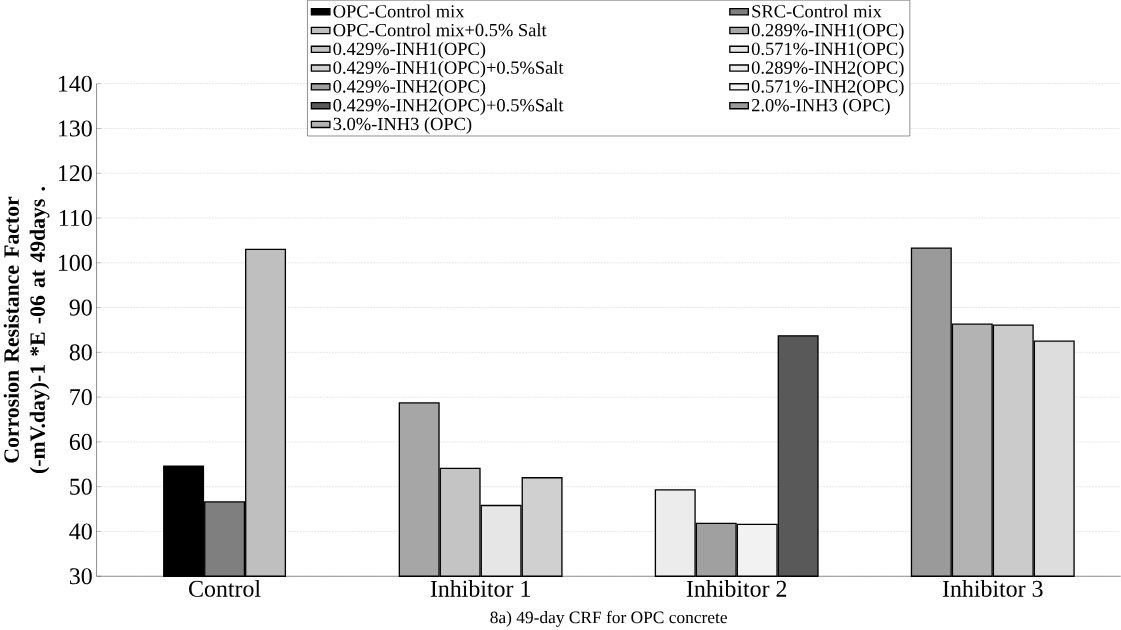 The height and width of the screenshot is (630, 1121). Describe the element at coordinates (608, 618) in the screenshot. I see `x-axis-title: 8a) 49-day CRF for OPC concrete` at that location.